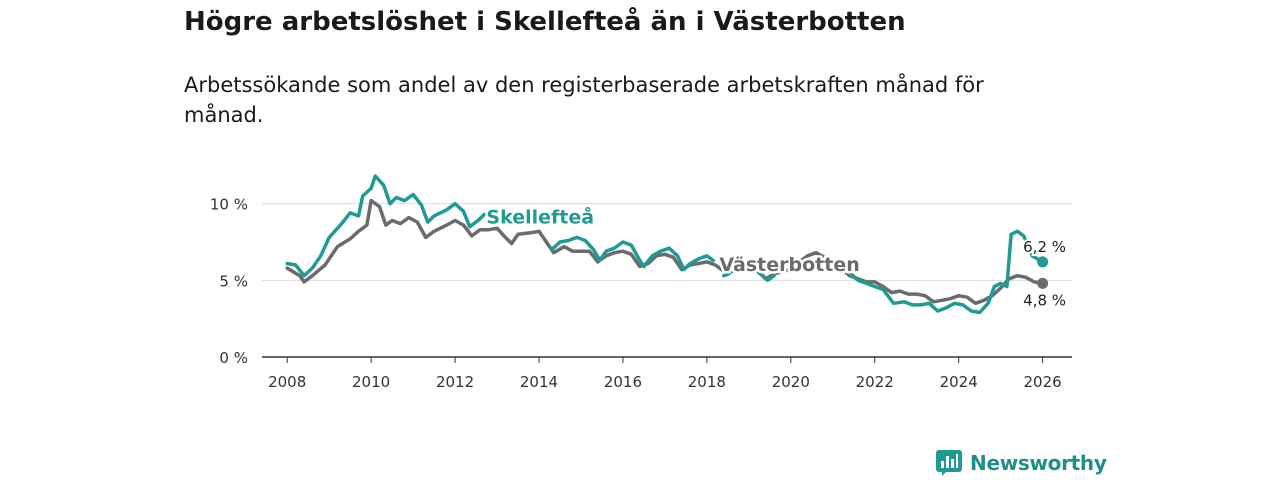 Image resolution: width=1280 pixels, height=480 pixels. I want to click on series-line-vasterbotten, so click(665, 252).